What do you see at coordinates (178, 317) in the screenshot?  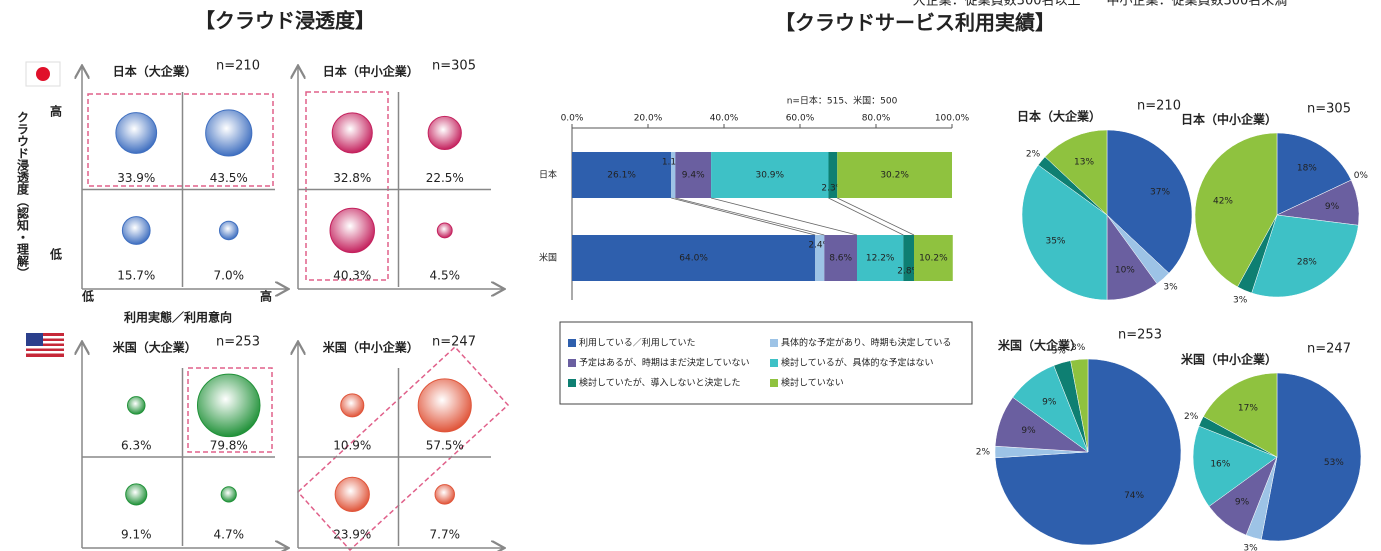 I see `x-axis-label: 利用実態／利用意向` at bounding box center [178, 317].